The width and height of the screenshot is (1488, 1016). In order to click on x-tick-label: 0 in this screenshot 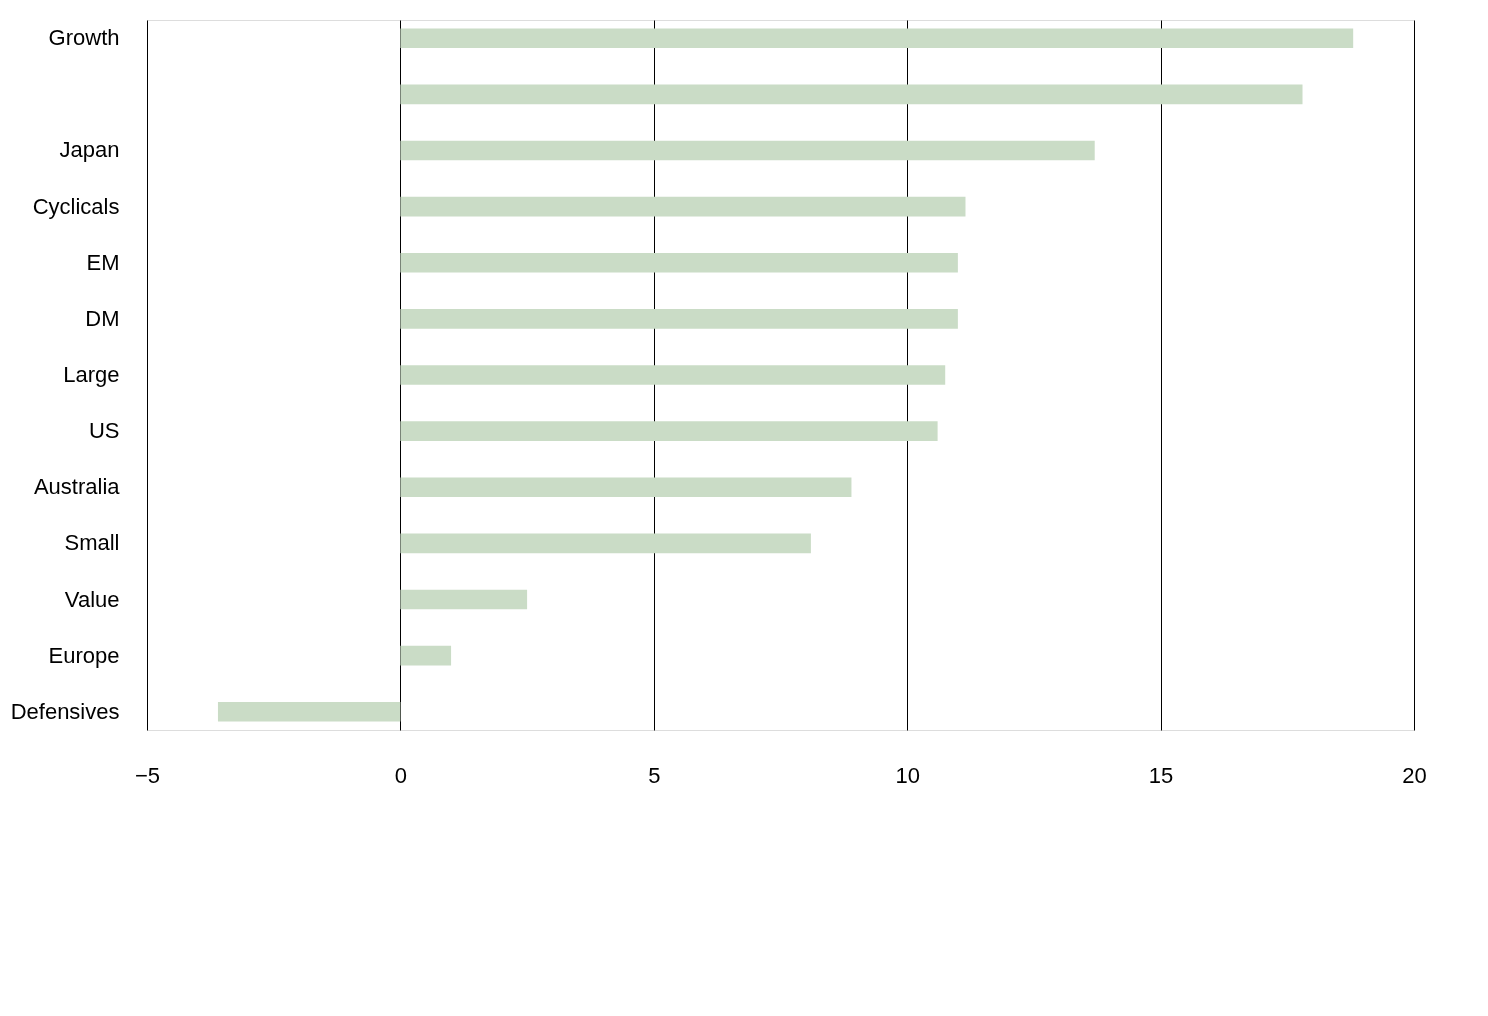, I will do `click(401, 775)`.